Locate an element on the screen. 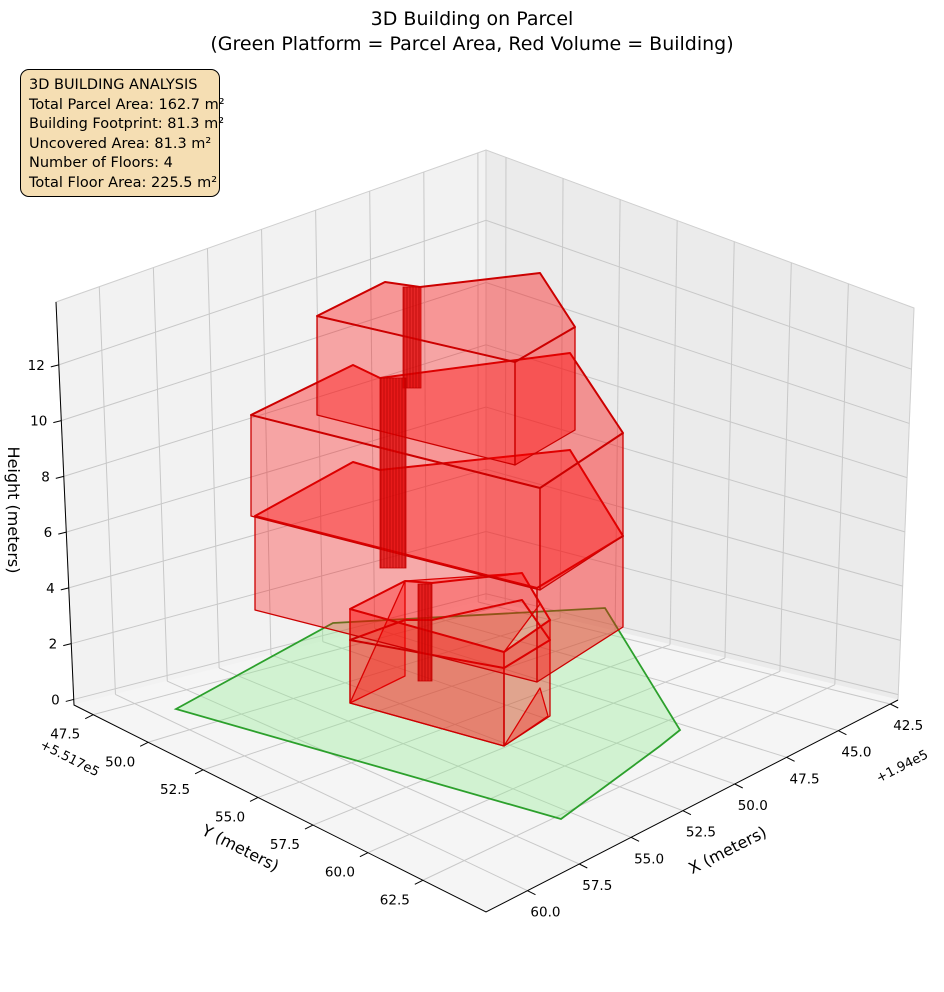 The image size is (944, 992). x-tick-label: 50.0 is located at coordinates (753, 806).